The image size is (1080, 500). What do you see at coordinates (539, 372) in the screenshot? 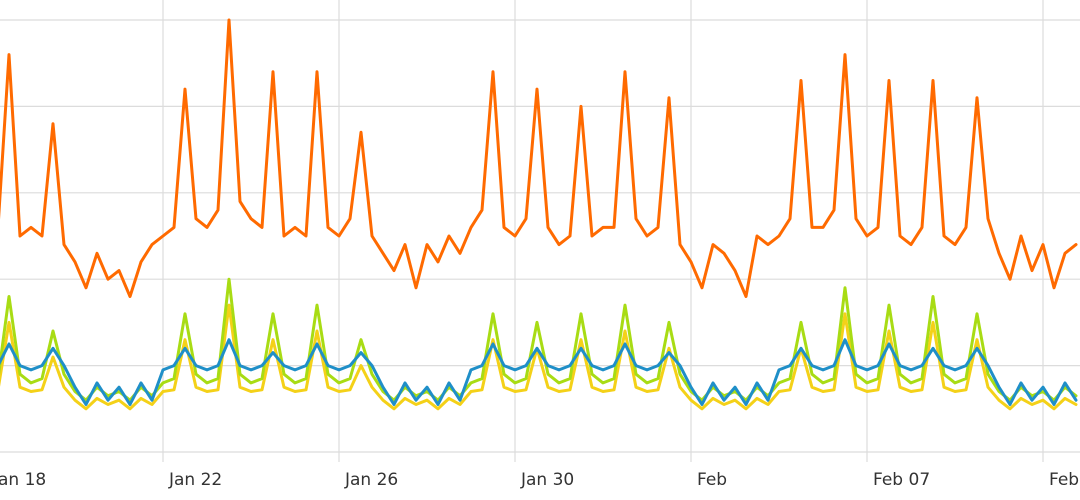
I see `data-line` at bounding box center [539, 372].